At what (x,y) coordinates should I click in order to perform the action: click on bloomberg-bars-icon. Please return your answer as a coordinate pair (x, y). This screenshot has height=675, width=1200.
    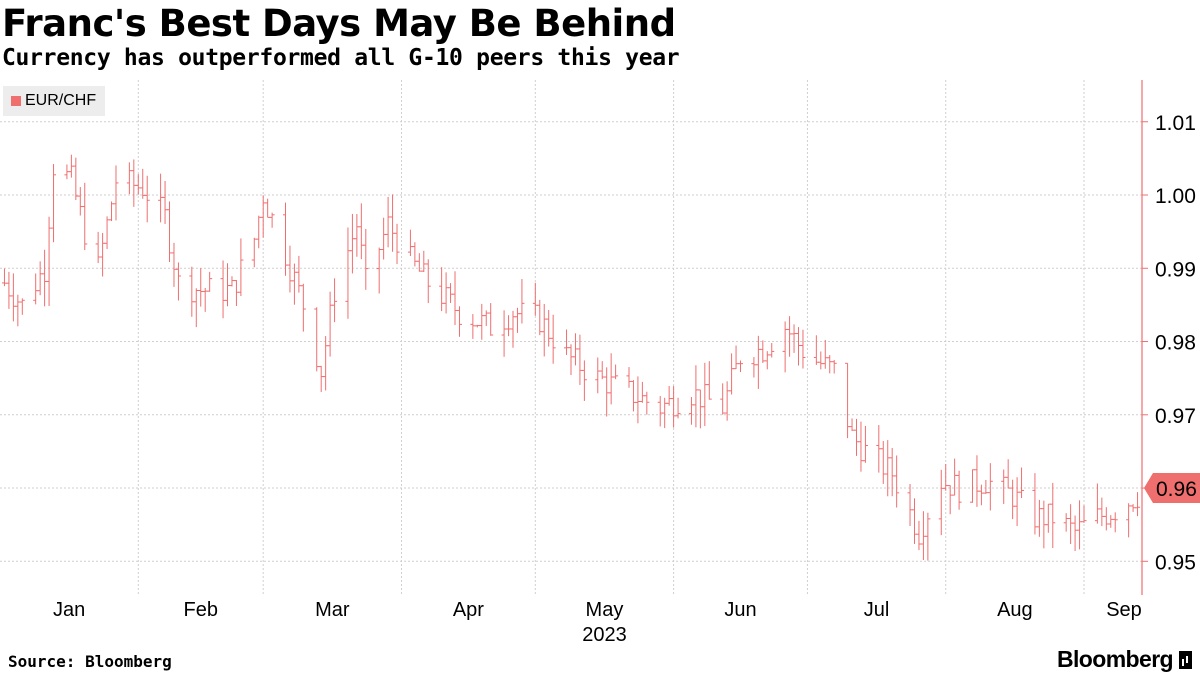
    Looking at the image, I should click on (1185, 659).